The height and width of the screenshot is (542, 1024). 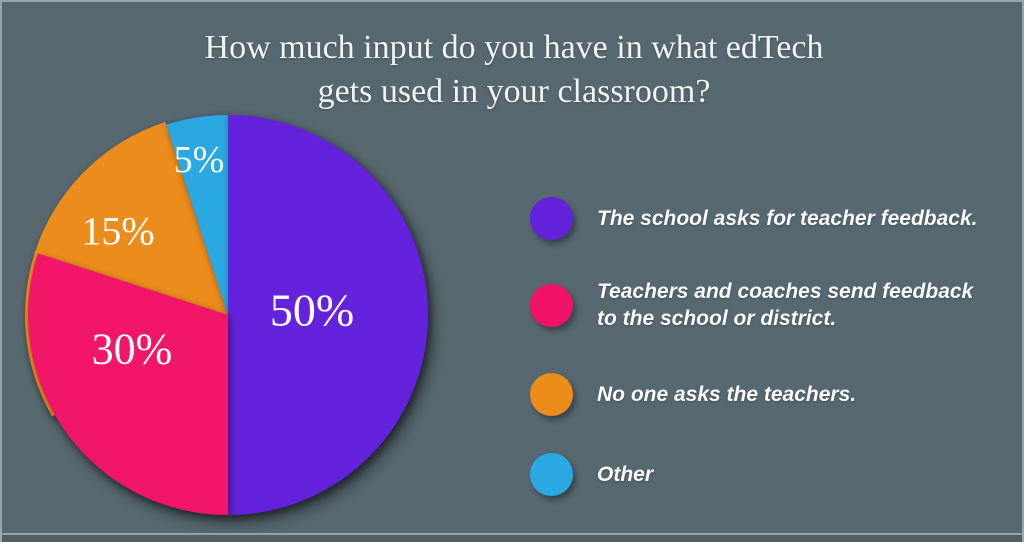 What do you see at coordinates (727, 394) in the screenshot?
I see `legend-label: No one asks the teachers.` at bounding box center [727, 394].